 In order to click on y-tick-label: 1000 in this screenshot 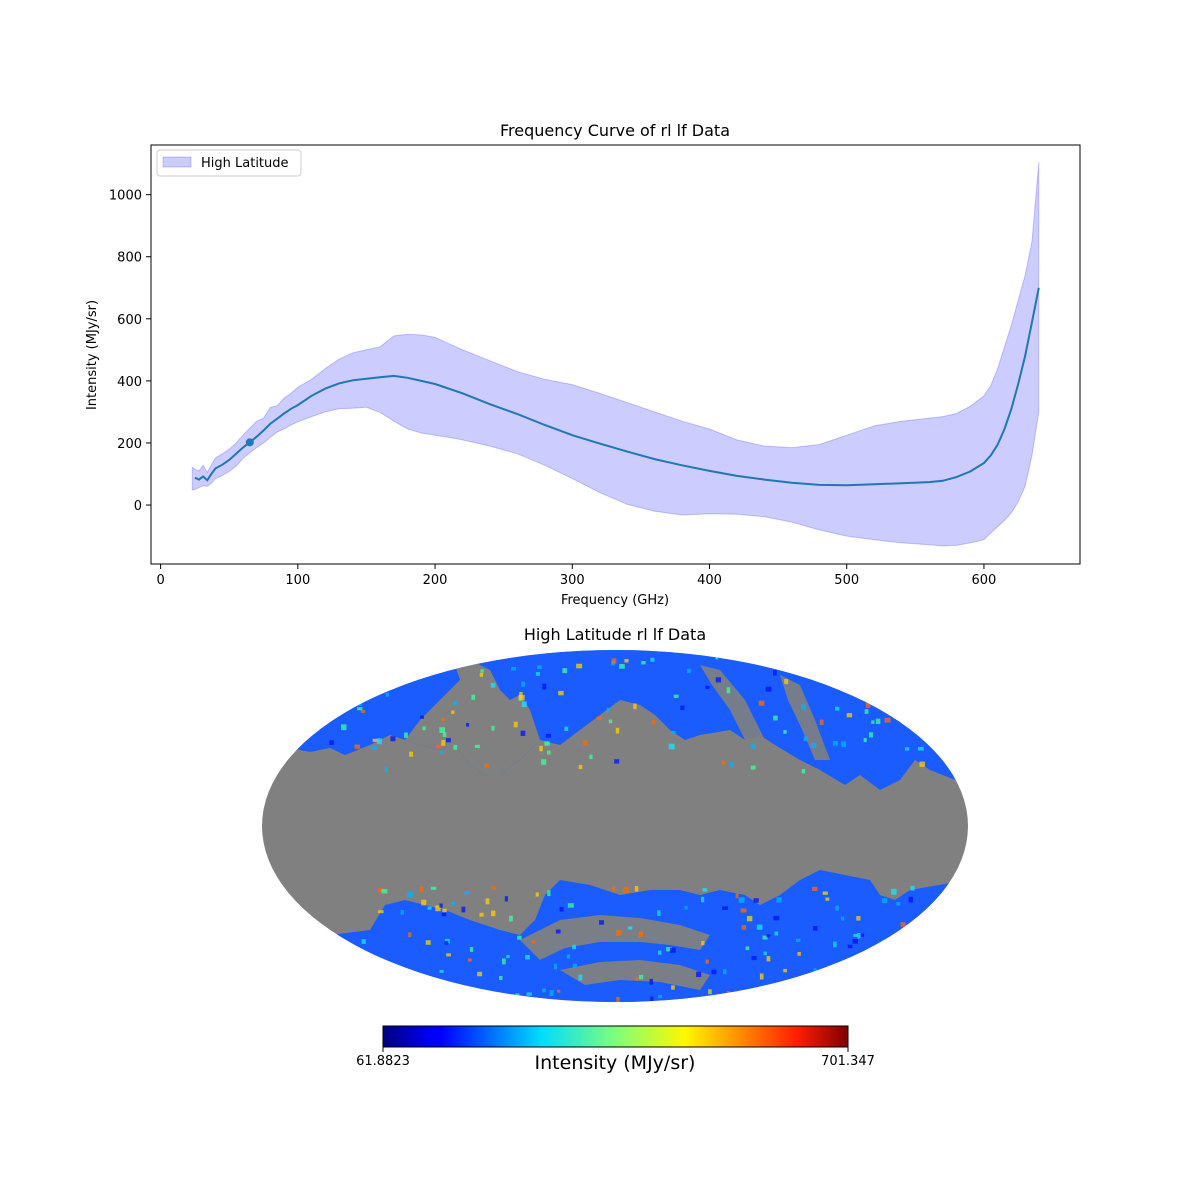, I will do `click(125, 196)`.